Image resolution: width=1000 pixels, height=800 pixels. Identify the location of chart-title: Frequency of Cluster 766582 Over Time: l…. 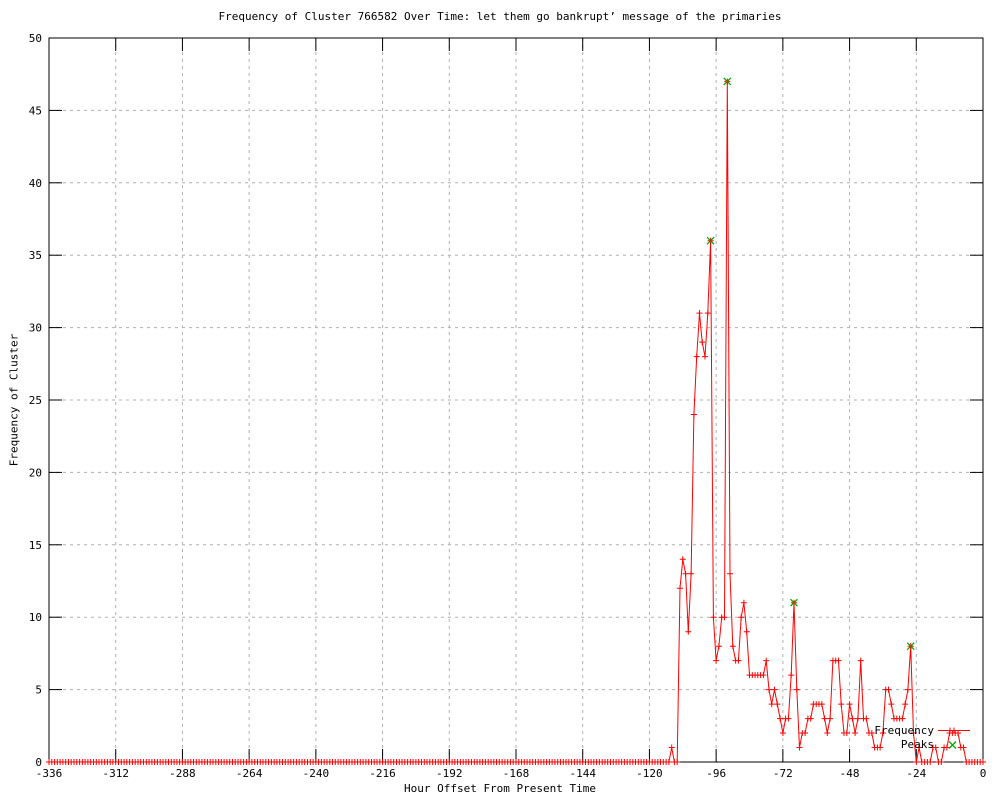
(500, 16).